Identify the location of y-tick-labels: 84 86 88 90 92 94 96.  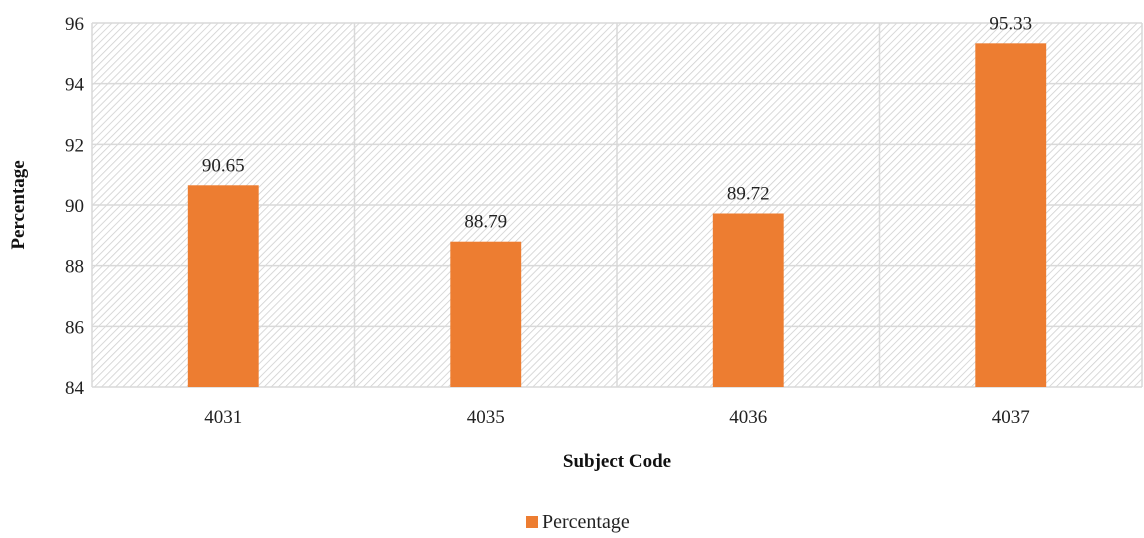
(75, 206).